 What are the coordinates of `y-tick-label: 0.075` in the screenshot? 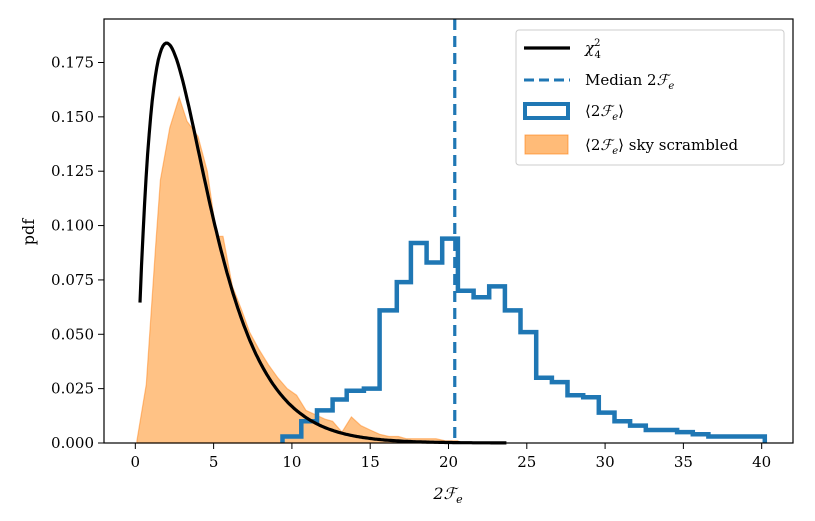 It's located at (72, 280).